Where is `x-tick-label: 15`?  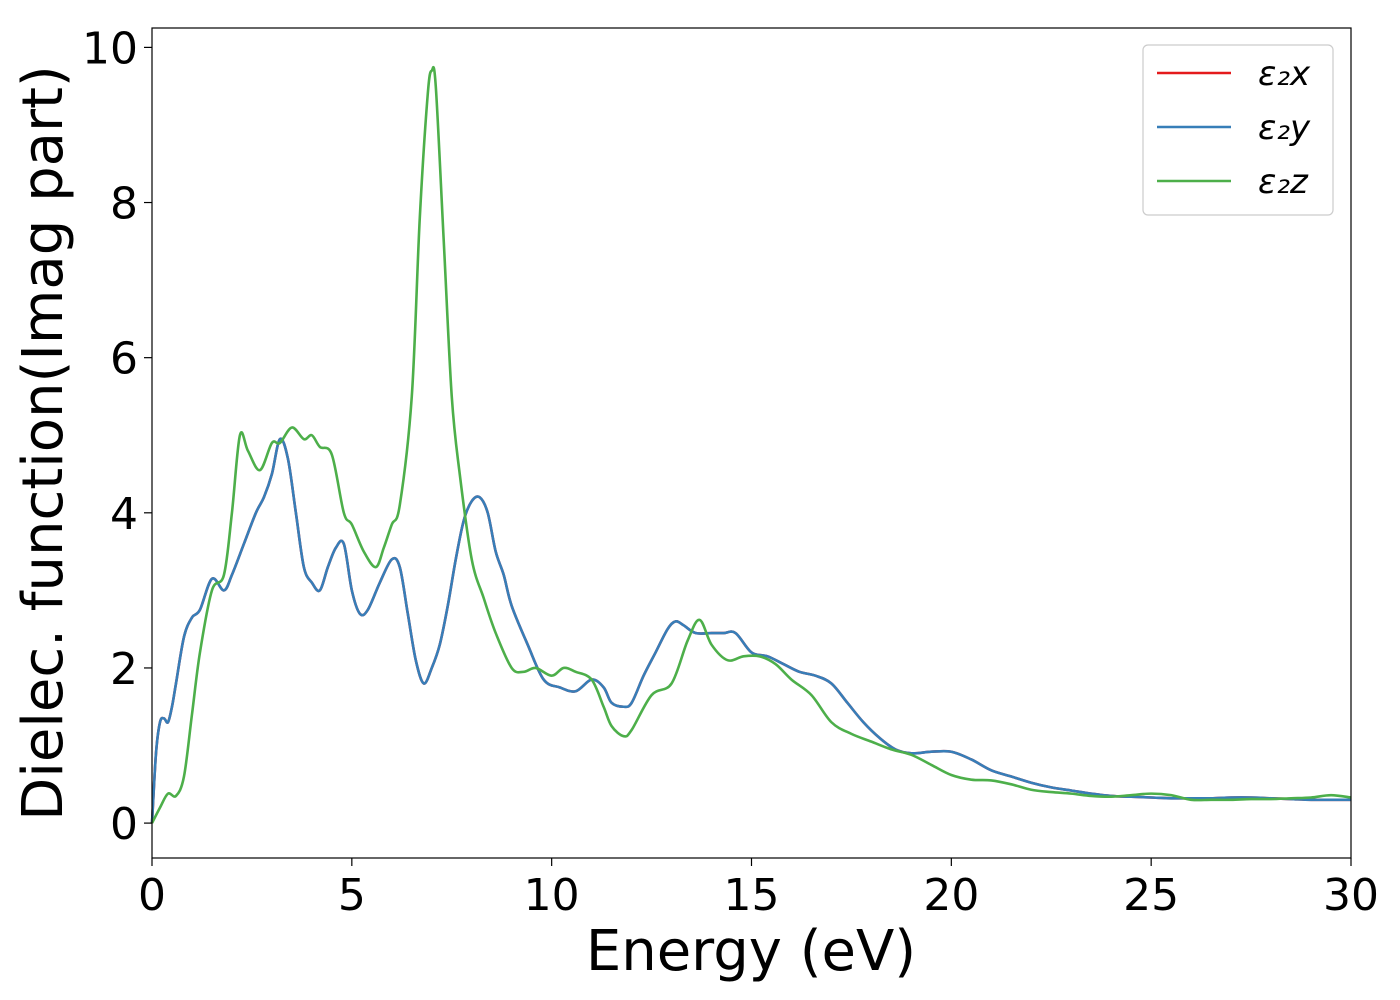
x-tick-label: 15 is located at coordinates (752, 895).